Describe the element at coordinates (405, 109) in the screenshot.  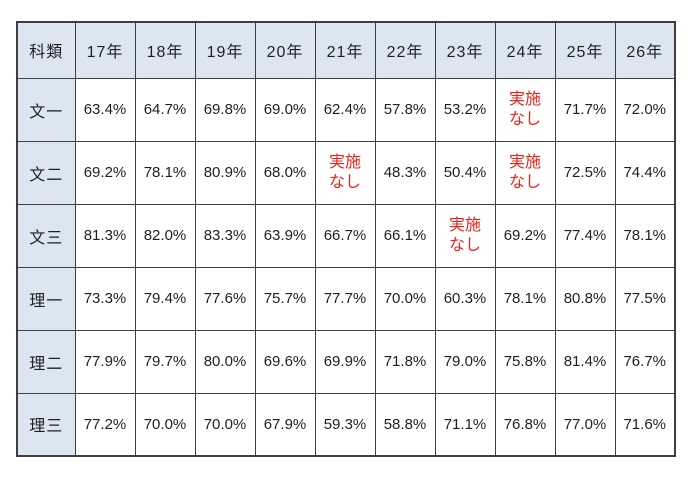
I see `data-cell: 57.8%` at that location.